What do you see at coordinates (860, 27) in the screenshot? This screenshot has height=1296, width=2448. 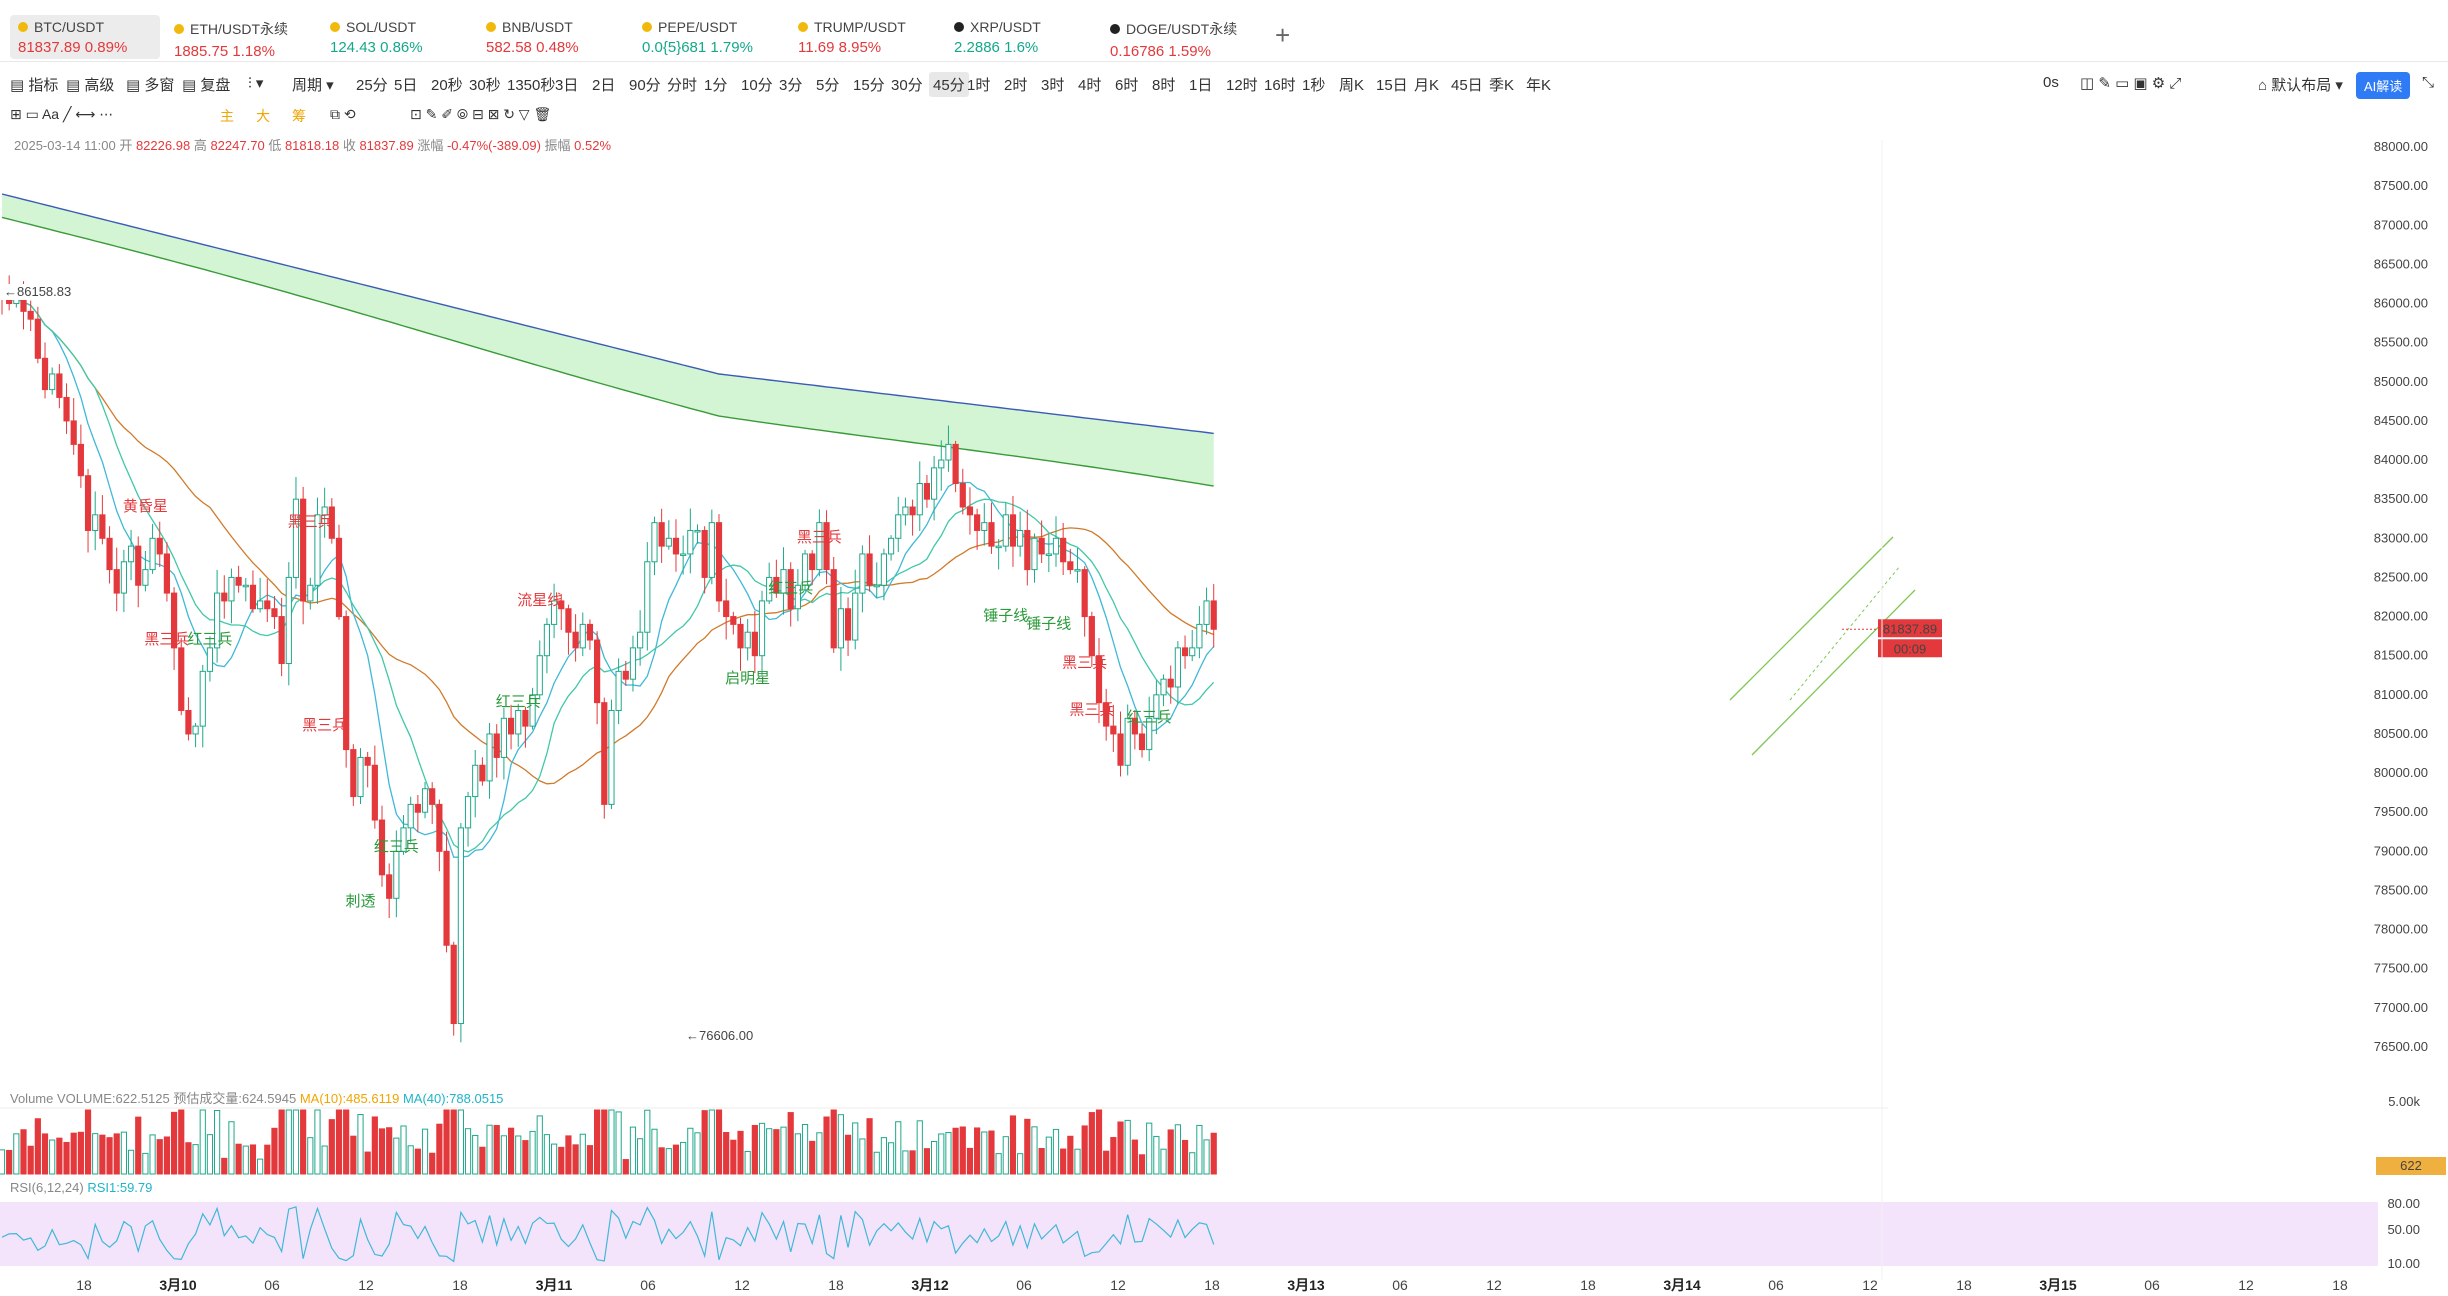 I see `tab-symbol: TRUMP/USDT` at bounding box center [860, 27].